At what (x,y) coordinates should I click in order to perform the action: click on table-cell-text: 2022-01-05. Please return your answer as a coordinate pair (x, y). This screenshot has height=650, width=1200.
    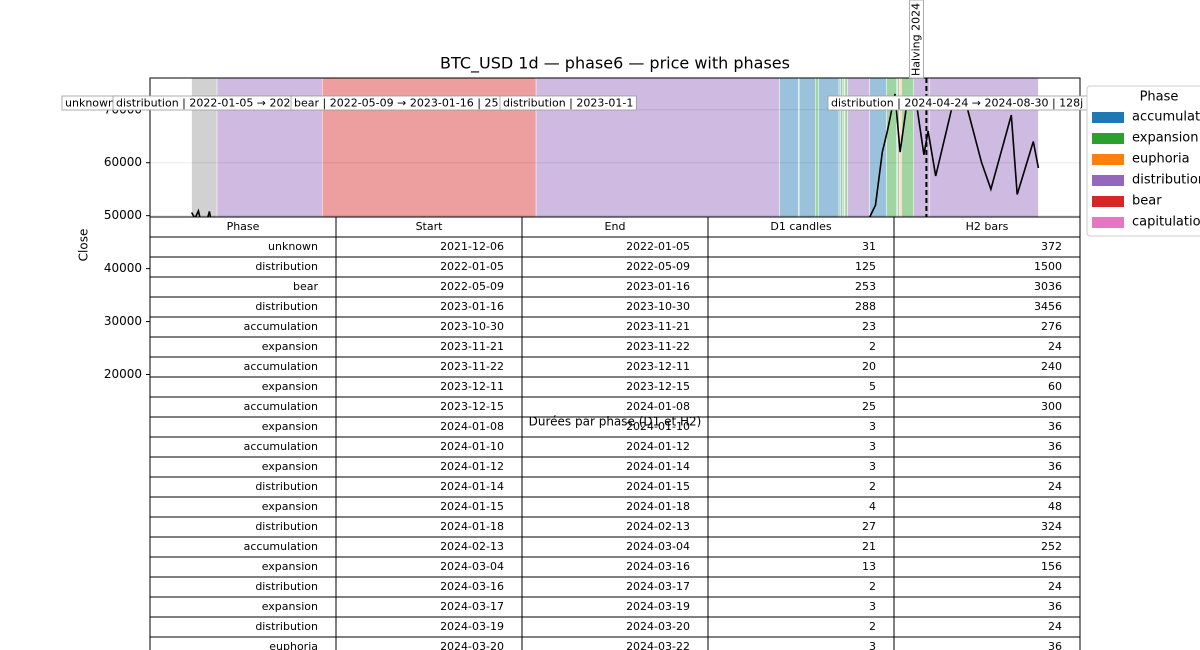
    Looking at the image, I should click on (472, 266).